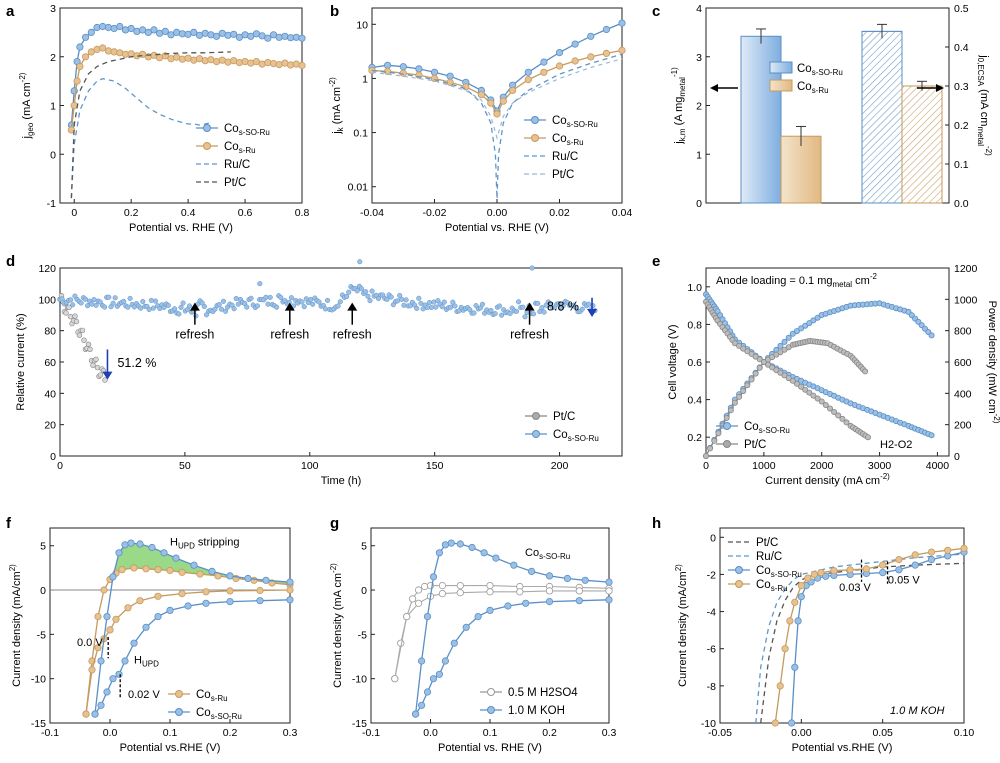  I want to click on h-series-1-line, so click(860, 638).